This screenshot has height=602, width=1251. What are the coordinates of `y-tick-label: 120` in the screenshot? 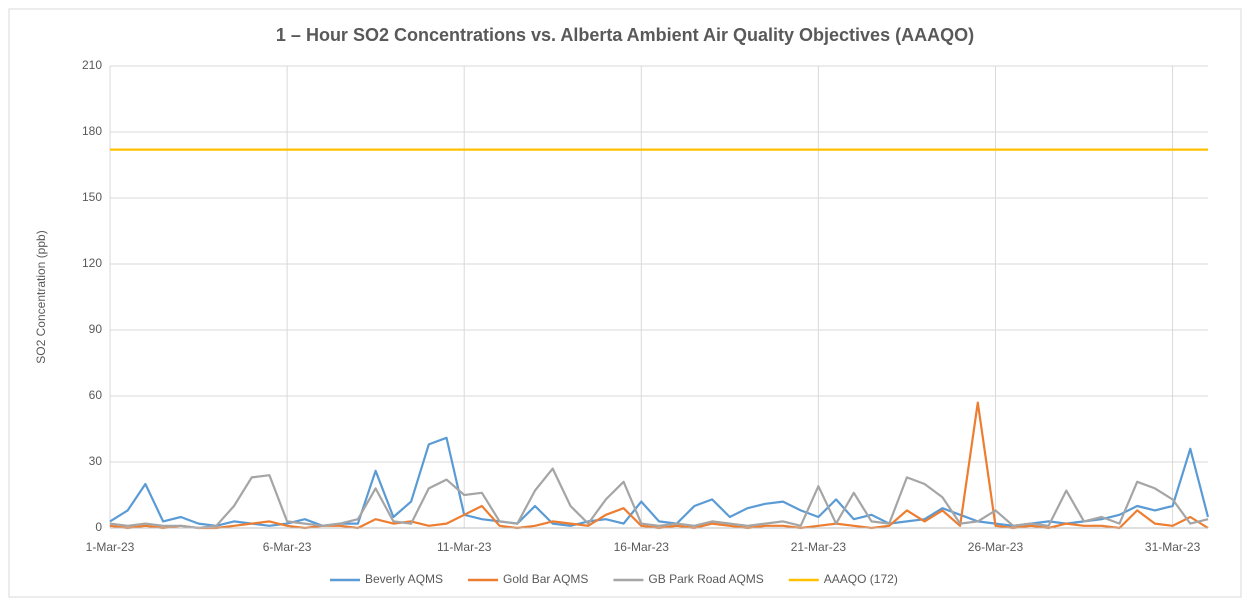 It's located at (92, 263).